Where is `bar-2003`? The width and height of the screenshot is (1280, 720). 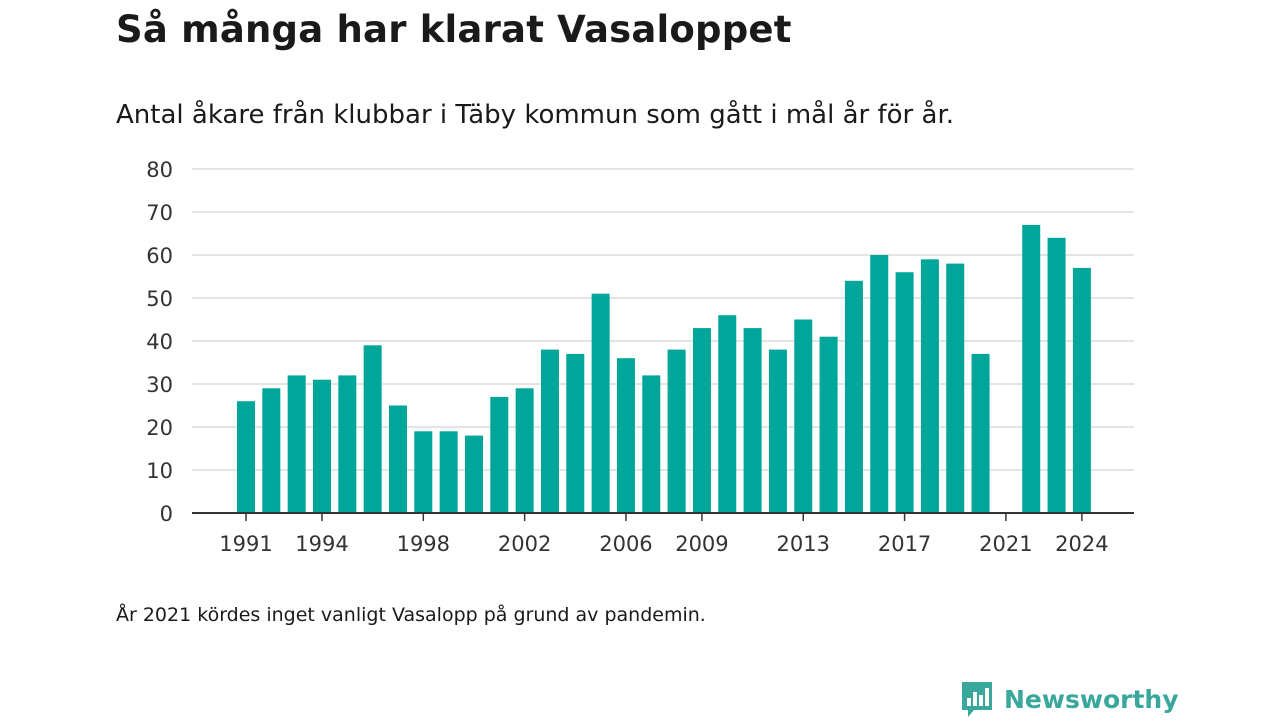 bar-2003 is located at coordinates (549, 431).